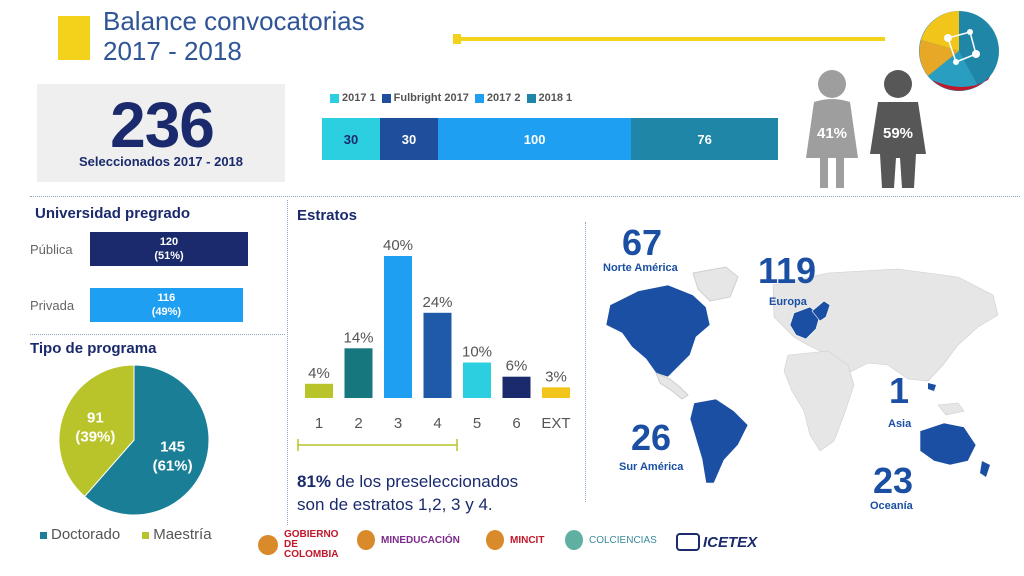  What do you see at coordinates (948, 444) in the screenshot?
I see `australia-shape` at bounding box center [948, 444].